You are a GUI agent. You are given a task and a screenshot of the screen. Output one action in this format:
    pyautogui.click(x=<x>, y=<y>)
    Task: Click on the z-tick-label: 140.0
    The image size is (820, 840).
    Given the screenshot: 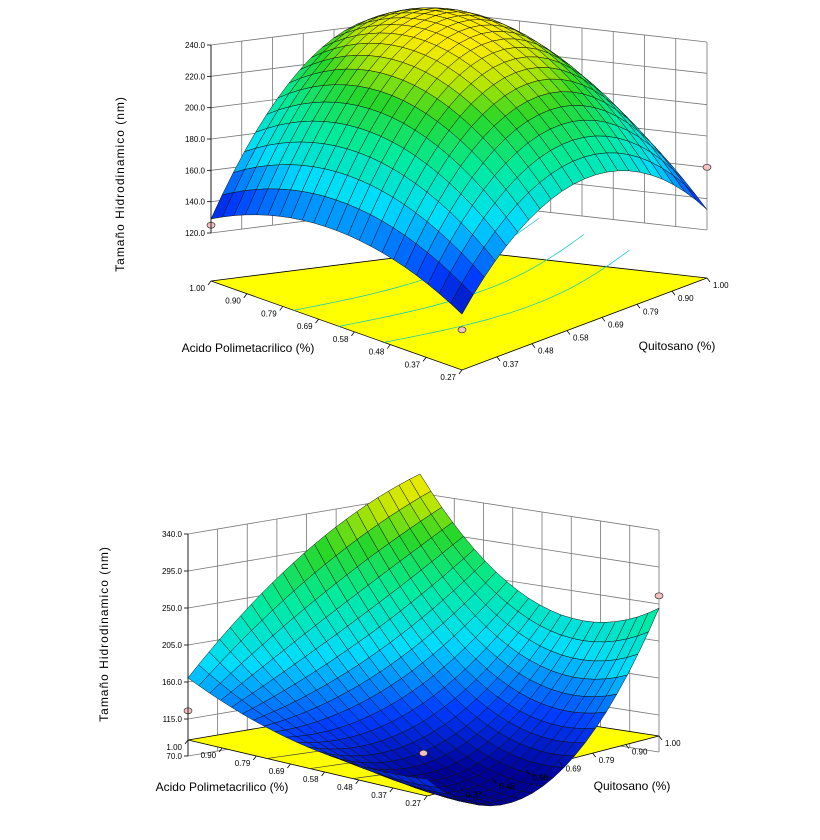 What is the action you would take?
    pyautogui.click(x=195, y=202)
    